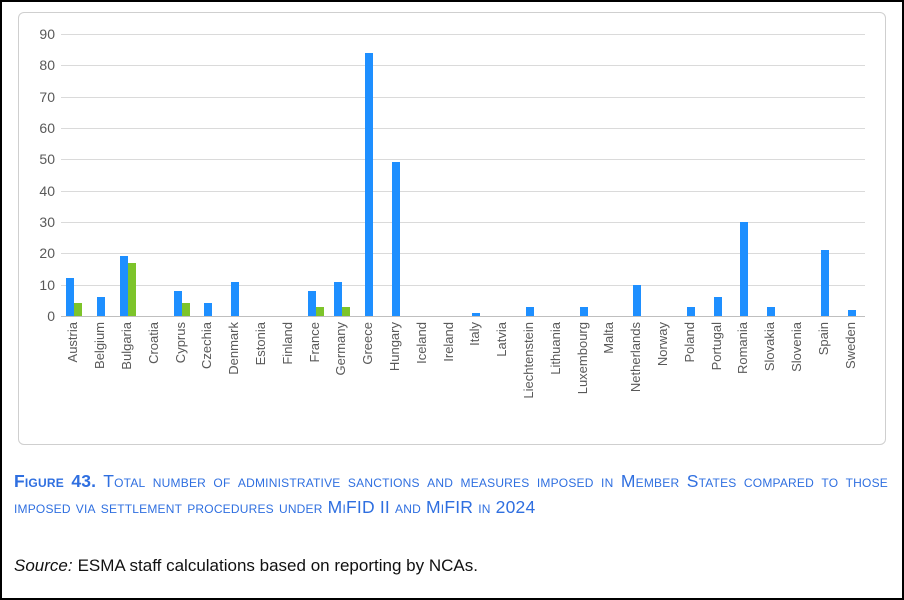 This screenshot has width=904, height=600. I want to click on bar-blue-germany, so click(338, 298).